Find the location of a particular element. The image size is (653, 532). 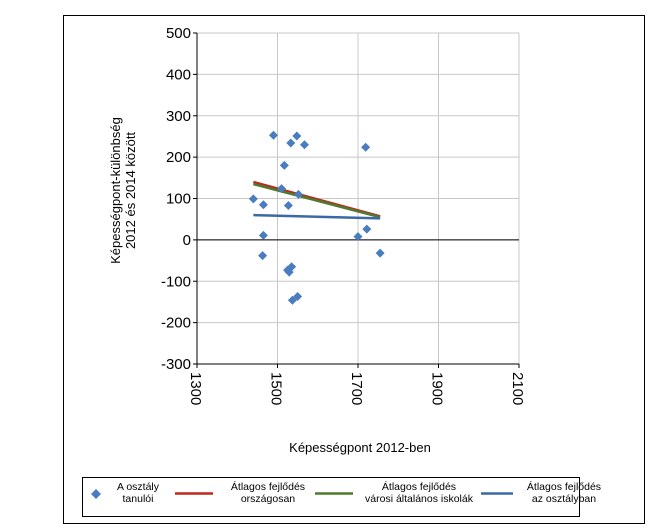

blue-line-icon is located at coordinates (497, 493).